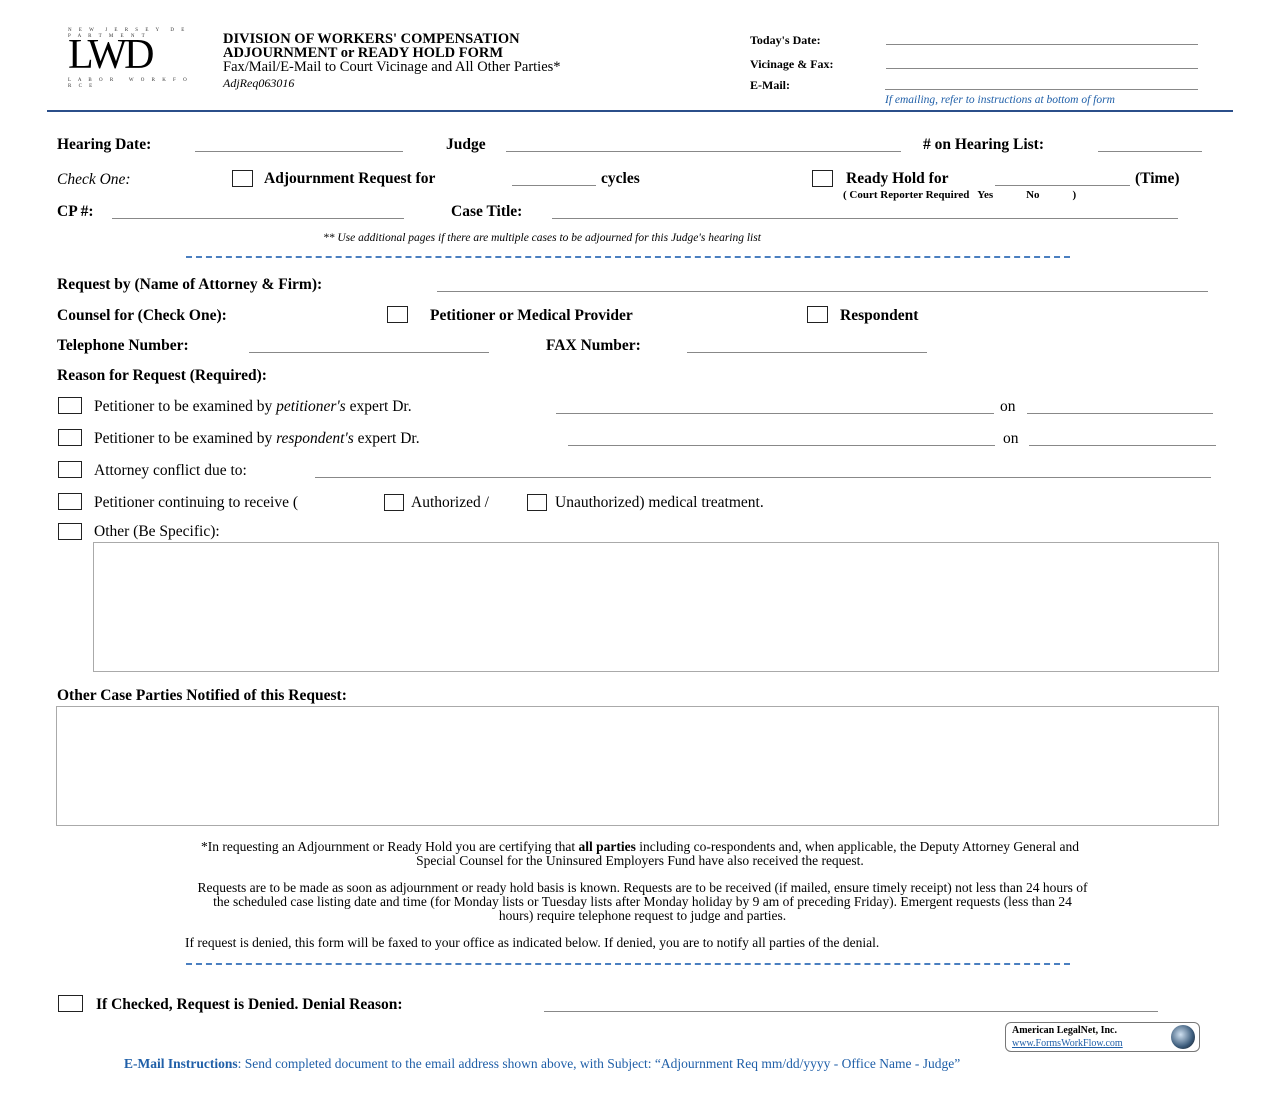 The height and width of the screenshot is (1100, 1275). I want to click on check-one-label: Check One:, so click(94, 179).